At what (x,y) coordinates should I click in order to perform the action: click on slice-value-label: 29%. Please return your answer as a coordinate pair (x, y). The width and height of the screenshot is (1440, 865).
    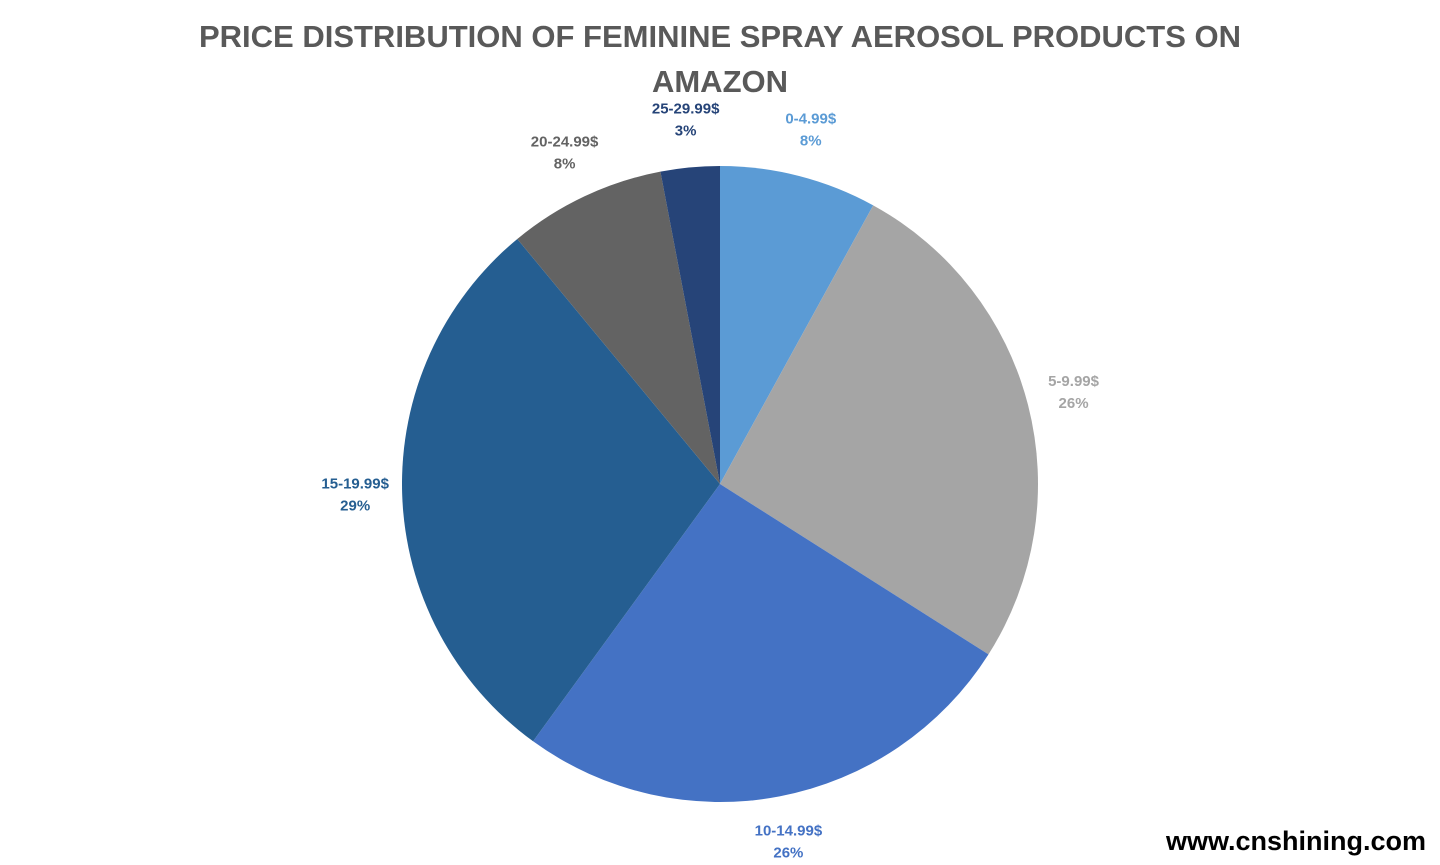
    Looking at the image, I should click on (355, 505).